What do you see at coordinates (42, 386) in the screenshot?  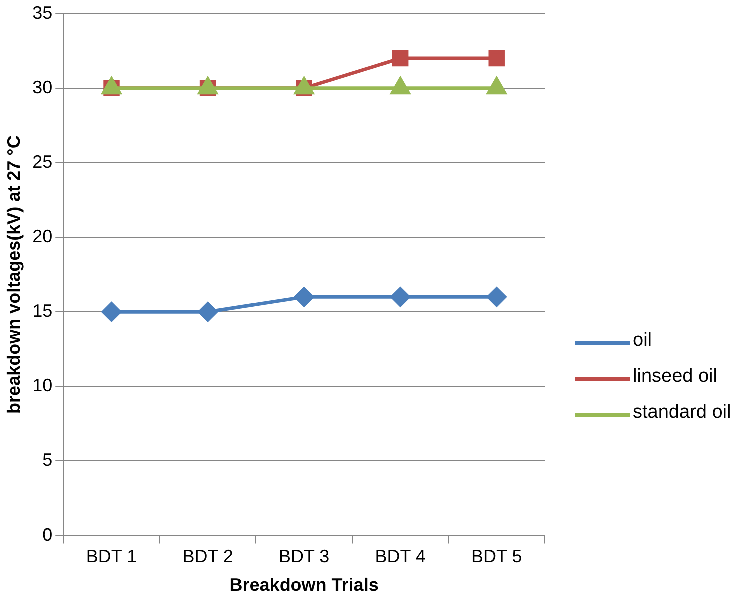 I see `y-tick-label: 10` at bounding box center [42, 386].